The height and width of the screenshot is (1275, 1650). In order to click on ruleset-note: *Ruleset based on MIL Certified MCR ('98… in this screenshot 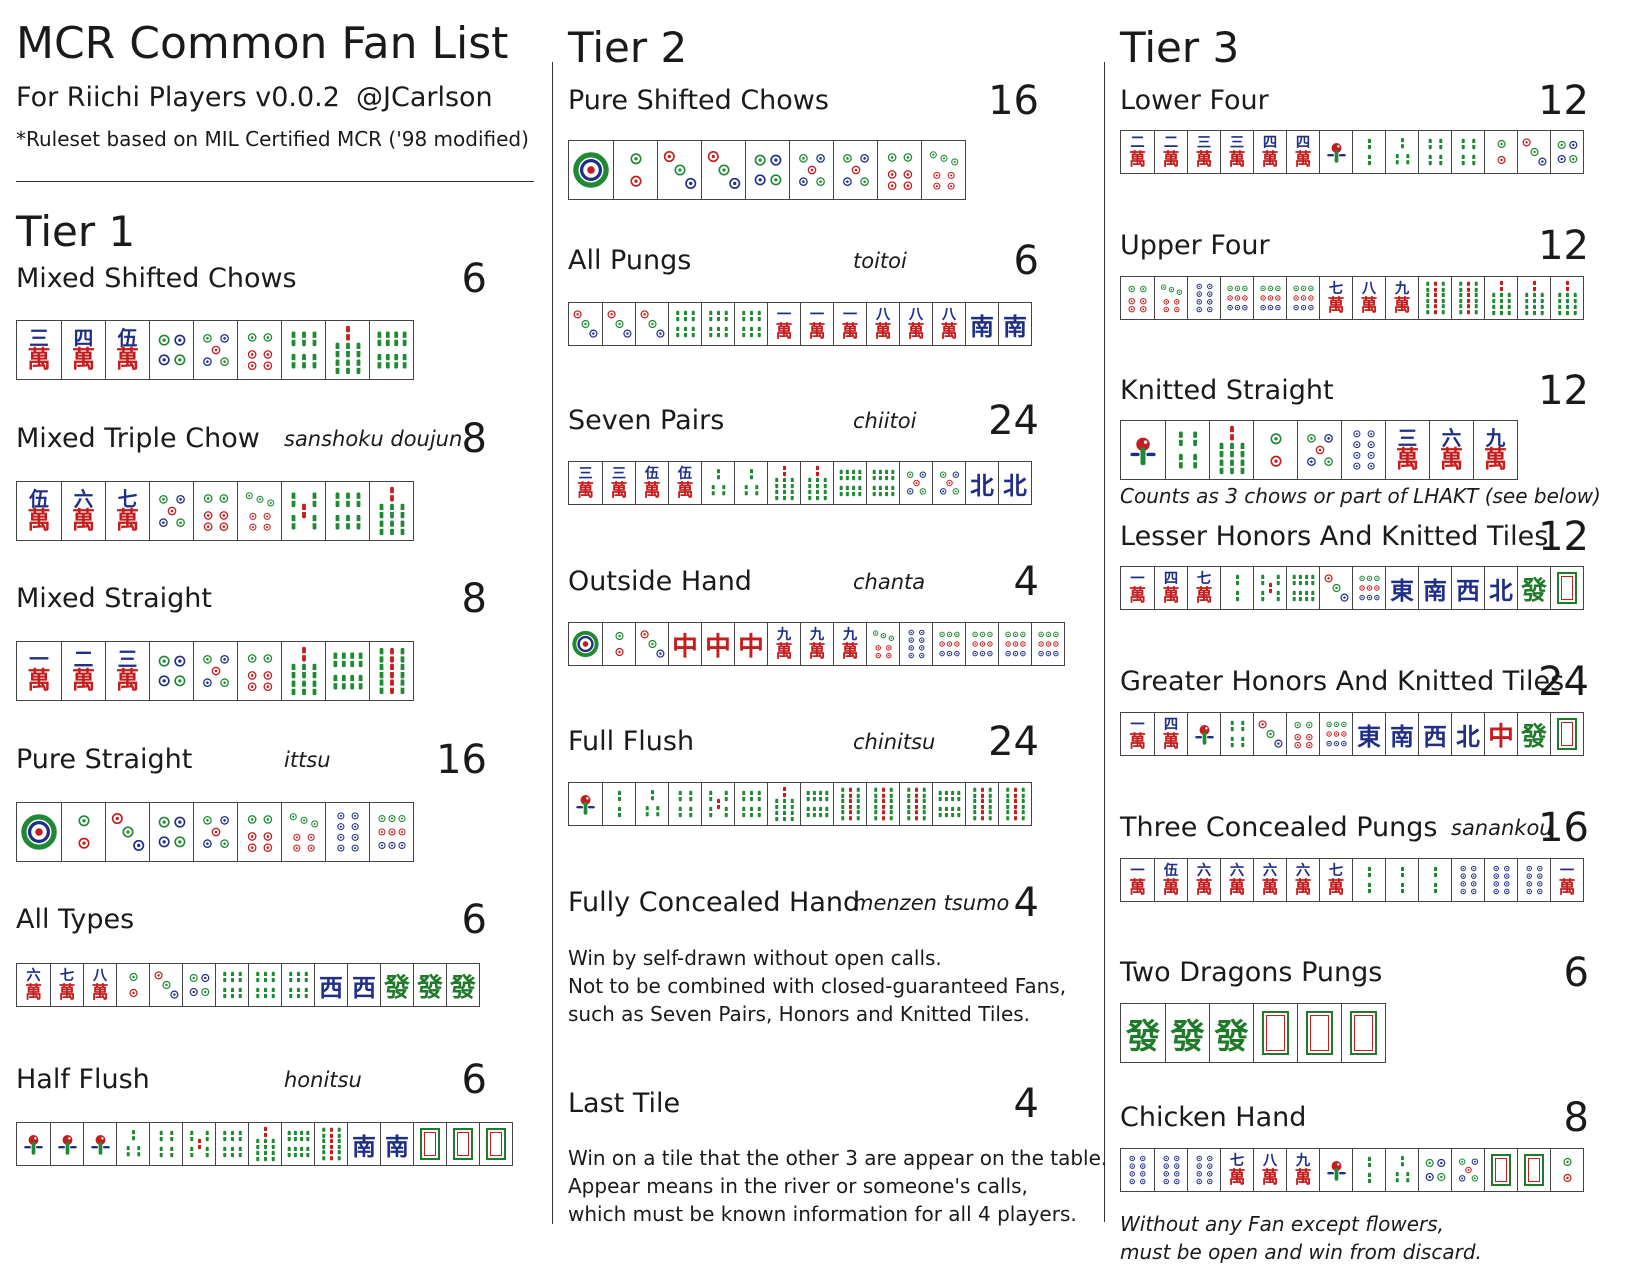, I will do `click(272, 139)`.